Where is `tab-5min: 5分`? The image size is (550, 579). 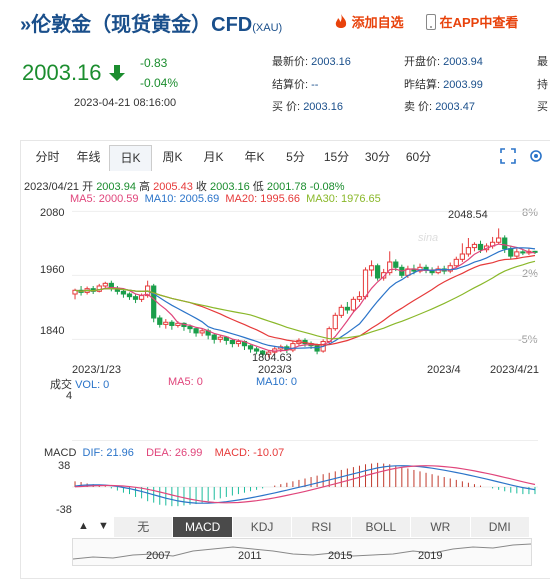 tab-5min: 5分 is located at coordinates (295, 157).